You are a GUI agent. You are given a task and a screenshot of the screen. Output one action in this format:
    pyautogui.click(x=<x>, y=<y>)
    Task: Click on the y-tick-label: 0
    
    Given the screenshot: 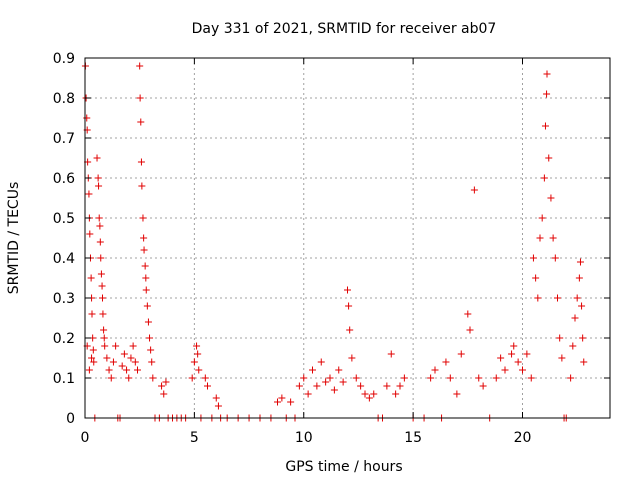 What is the action you would take?
    pyautogui.click(x=70, y=419)
    